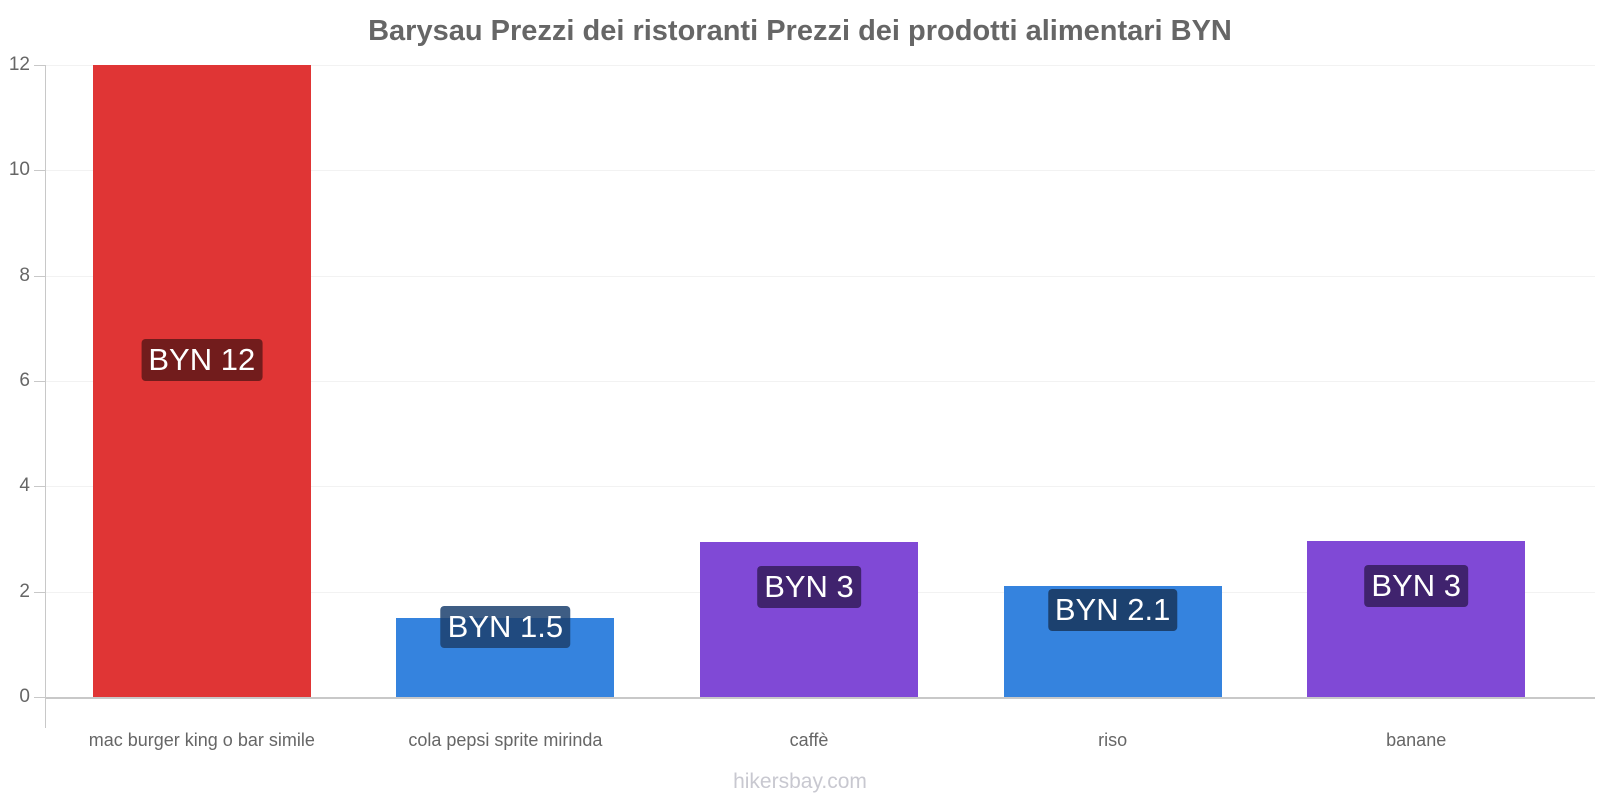 Image resolution: width=1600 pixels, height=800 pixels. I want to click on x-tick-label: mac burger king o bar simile, so click(201, 740).